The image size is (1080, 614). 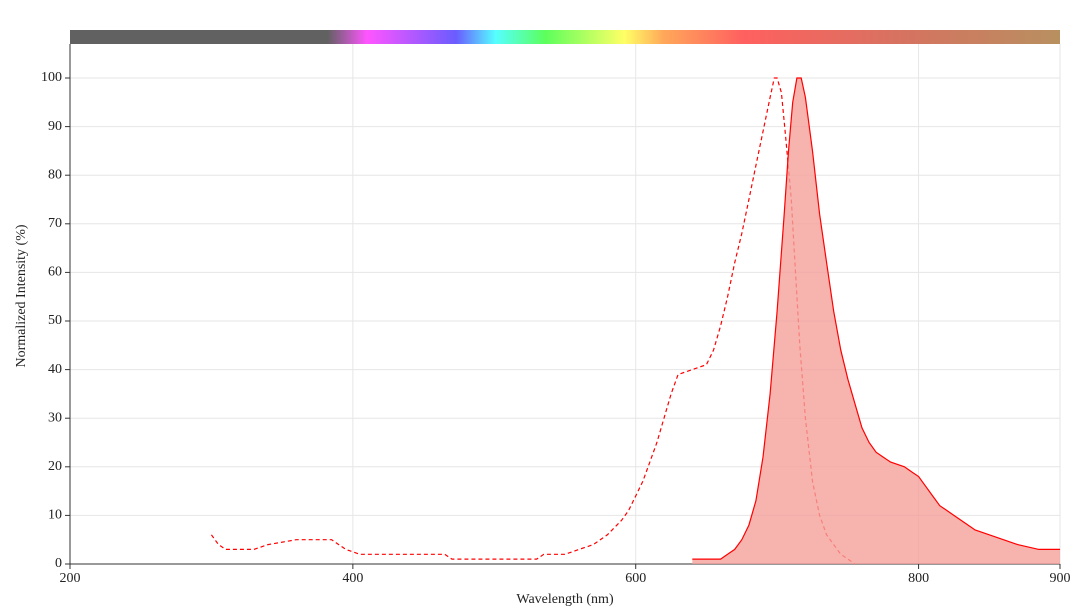 I want to click on y-tick-label: 20, so click(x=55, y=466).